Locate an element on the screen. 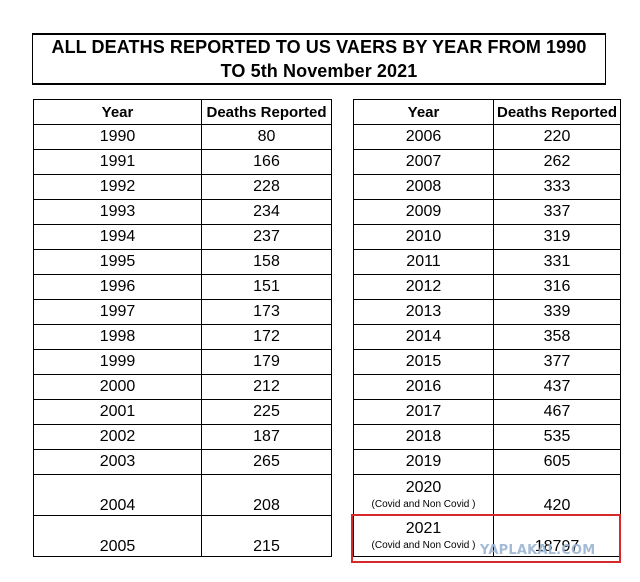 This screenshot has height=582, width=640. deaths-cell: 215 is located at coordinates (266, 536).